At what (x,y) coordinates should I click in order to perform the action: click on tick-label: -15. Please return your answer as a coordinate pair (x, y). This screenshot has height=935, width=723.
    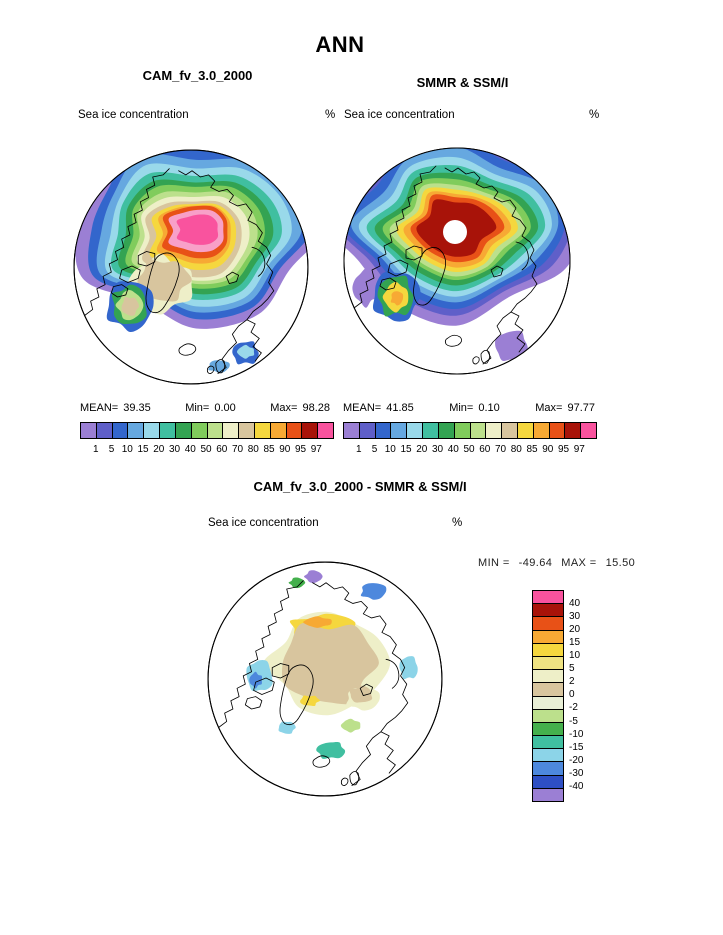
    Looking at the image, I should click on (576, 747).